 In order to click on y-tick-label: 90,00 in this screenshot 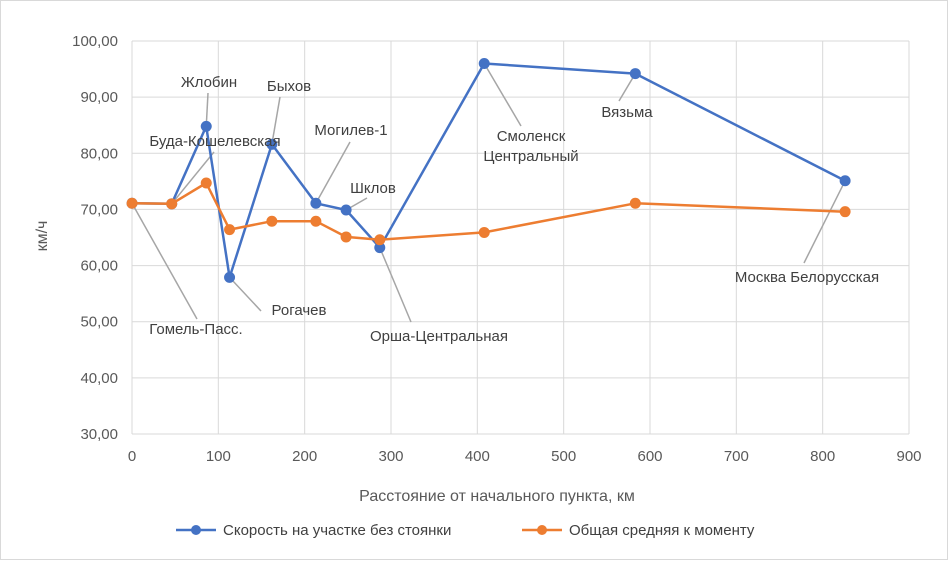, I will do `click(99, 97)`.